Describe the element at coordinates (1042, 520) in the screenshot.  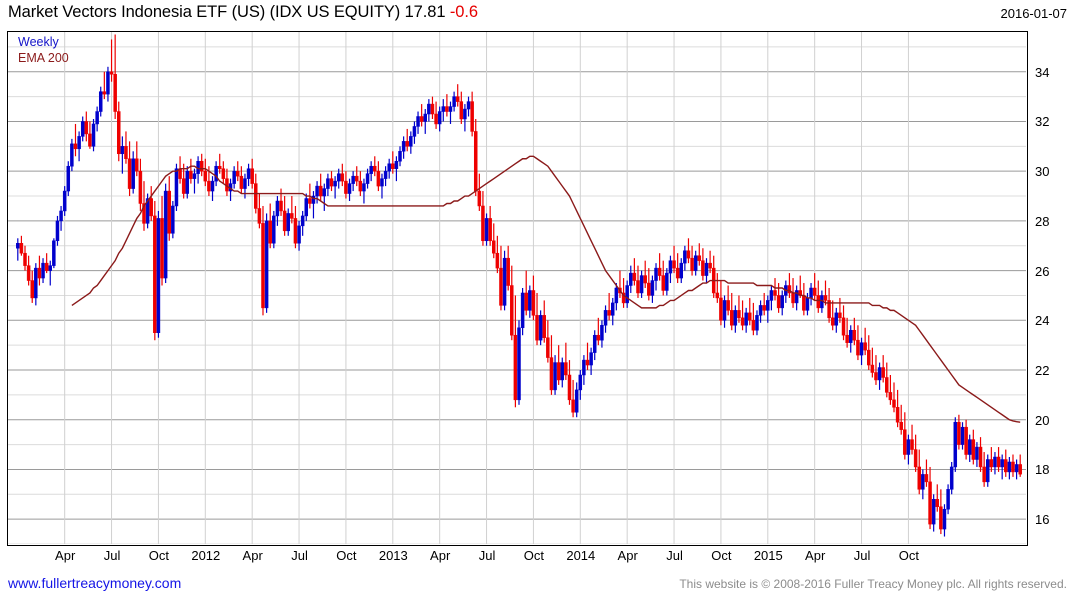
I see `y-axis-tick-label: 16` at that location.